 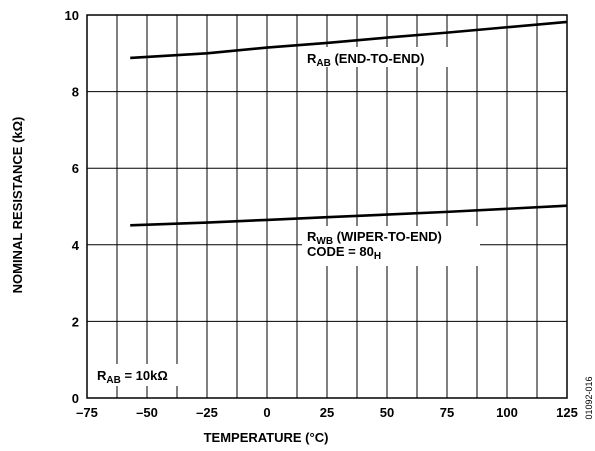 What do you see at coordinates (75, 92) in the screenshot?
I see `y-tick-label: 8` at bounding box center [75, 92].